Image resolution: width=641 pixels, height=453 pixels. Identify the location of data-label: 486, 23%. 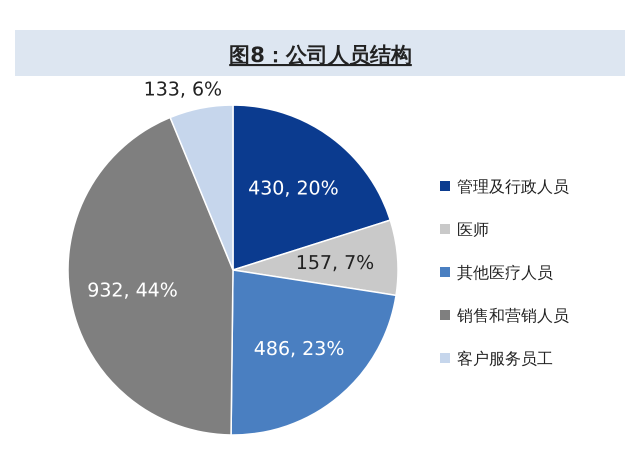
(299, 349).